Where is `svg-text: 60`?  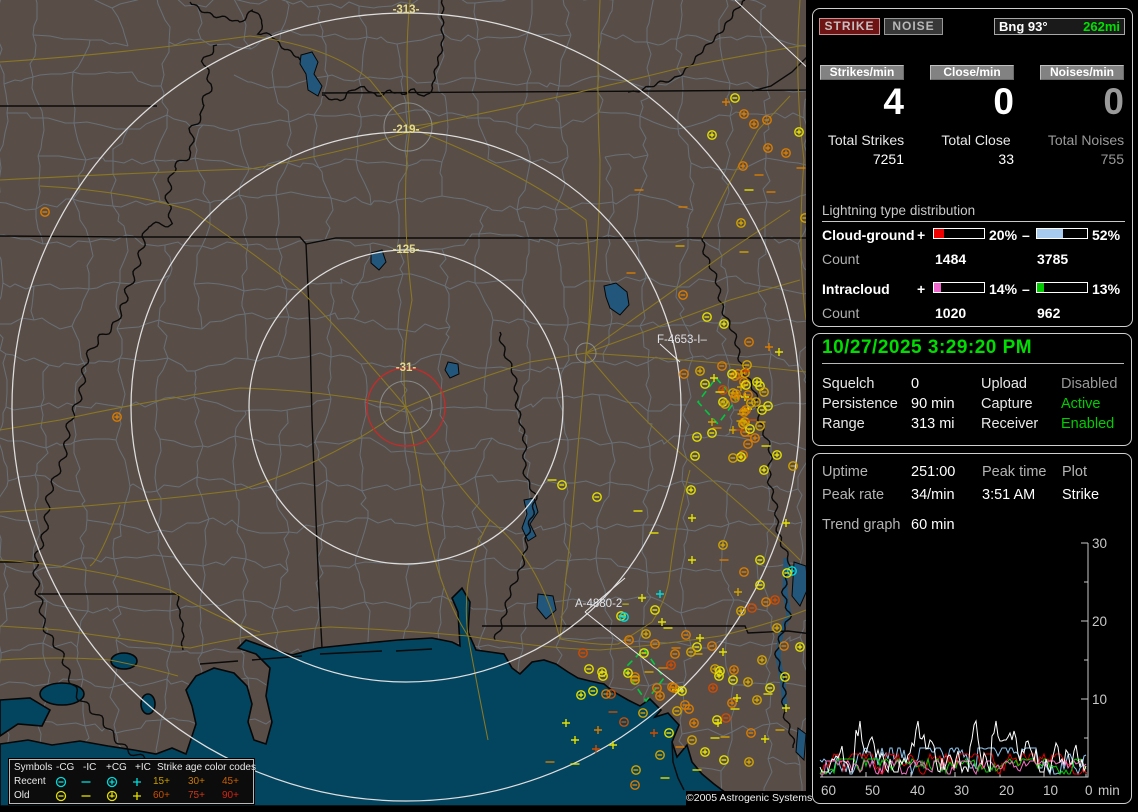 svg-text: 60 is located at coordinates (828, 790).